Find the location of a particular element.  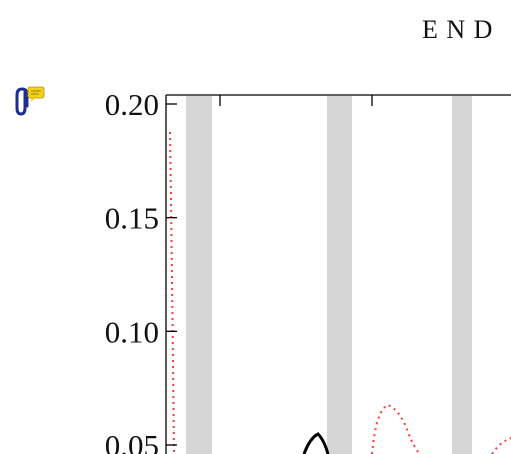

y-tick-label: 0.15 is located at coordinates (132, 218).